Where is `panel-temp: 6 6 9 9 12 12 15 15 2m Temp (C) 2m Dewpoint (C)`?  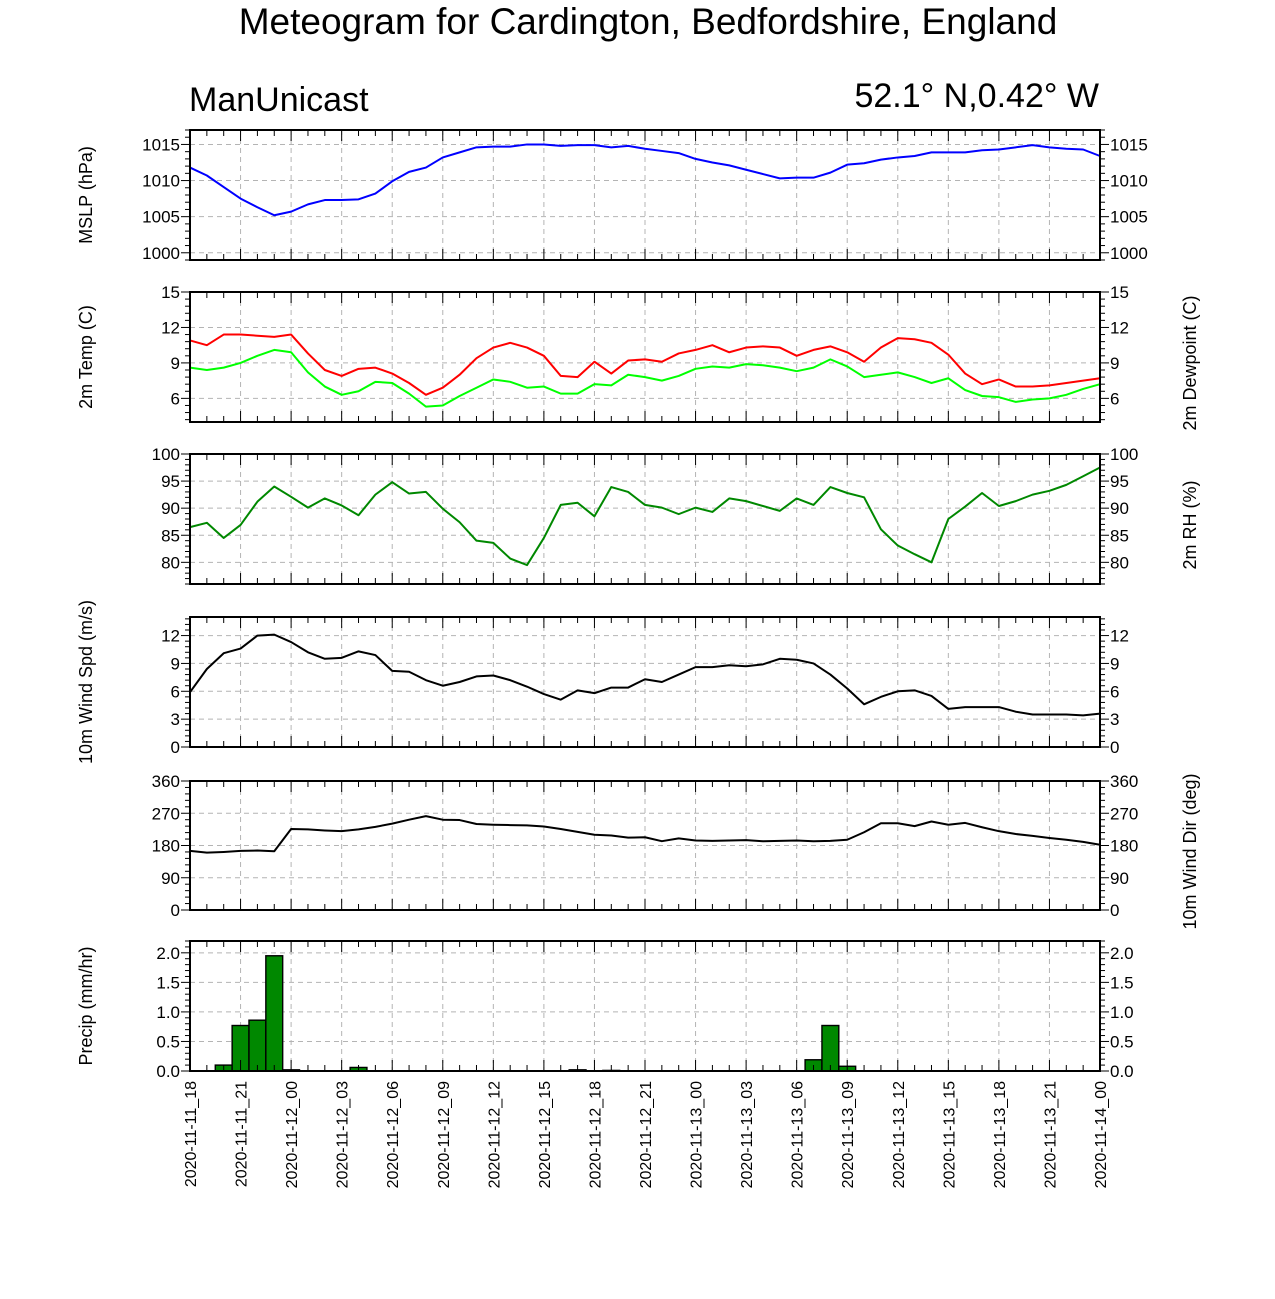
panel-temp: 6 6 9 9 12 12 15 15 2m Temp (C) 2m Dewpoint (C) is located at coordinates (638, 357).